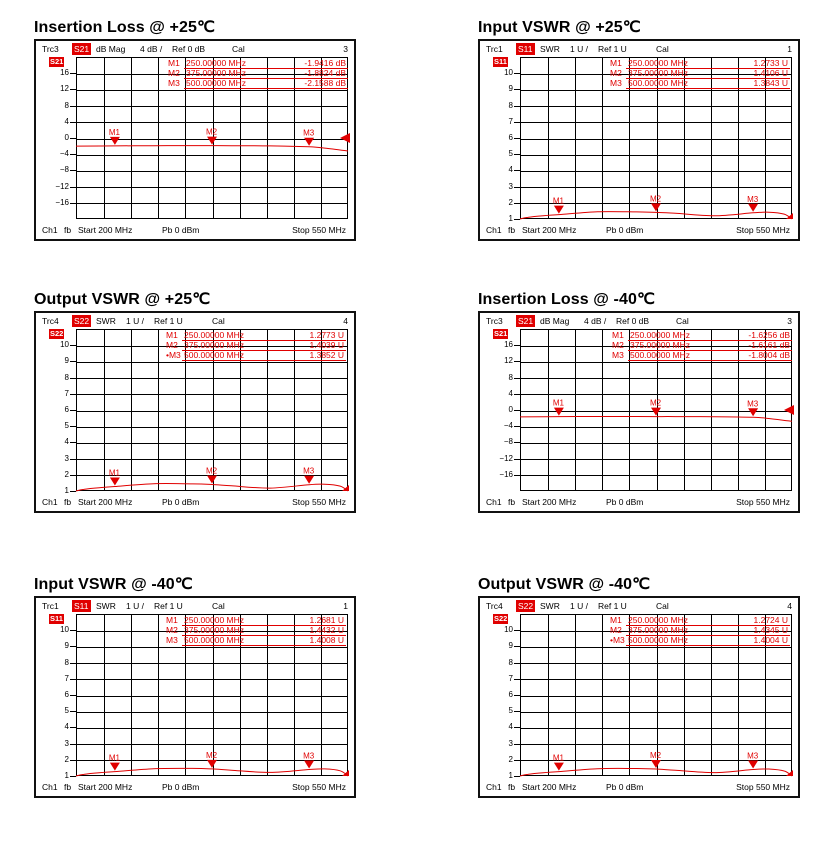 This screenshot has height=851, width=828. I want to click on panel-title: Output VSWR @ +25℃, so click(122, 299).